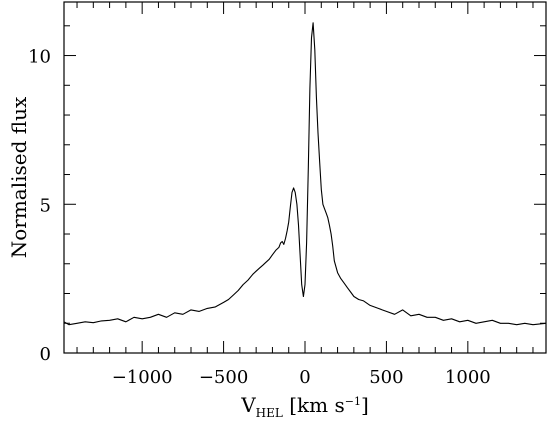  I want to click on x-tick-label: 0, so click(304, 377).